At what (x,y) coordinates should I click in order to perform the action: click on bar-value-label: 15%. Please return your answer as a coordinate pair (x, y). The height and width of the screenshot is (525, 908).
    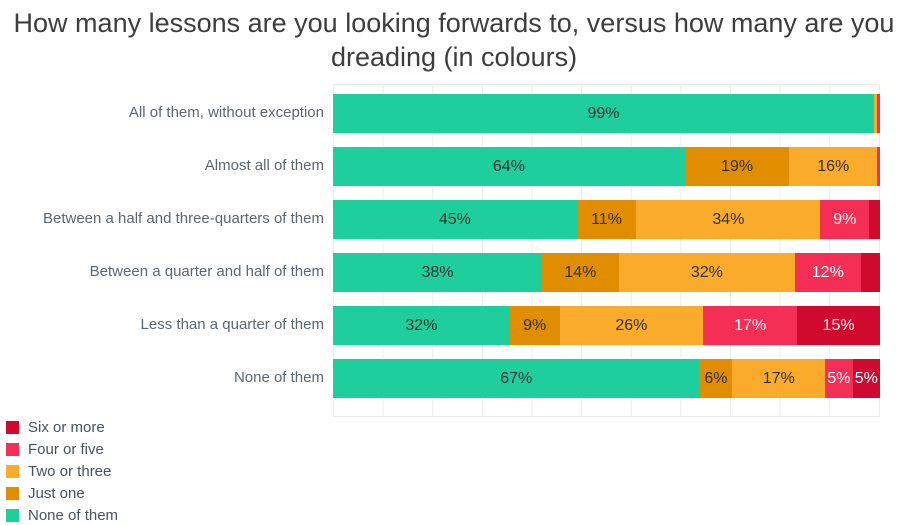
    Looking at the image, I should click on (838, 325).